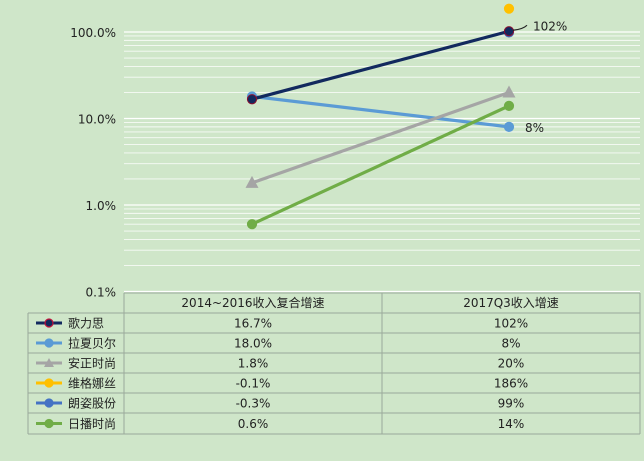  Describe the element at coordinates (101, 206) in the screenshot. I see `y-tick-label: 1.0%` at that location.